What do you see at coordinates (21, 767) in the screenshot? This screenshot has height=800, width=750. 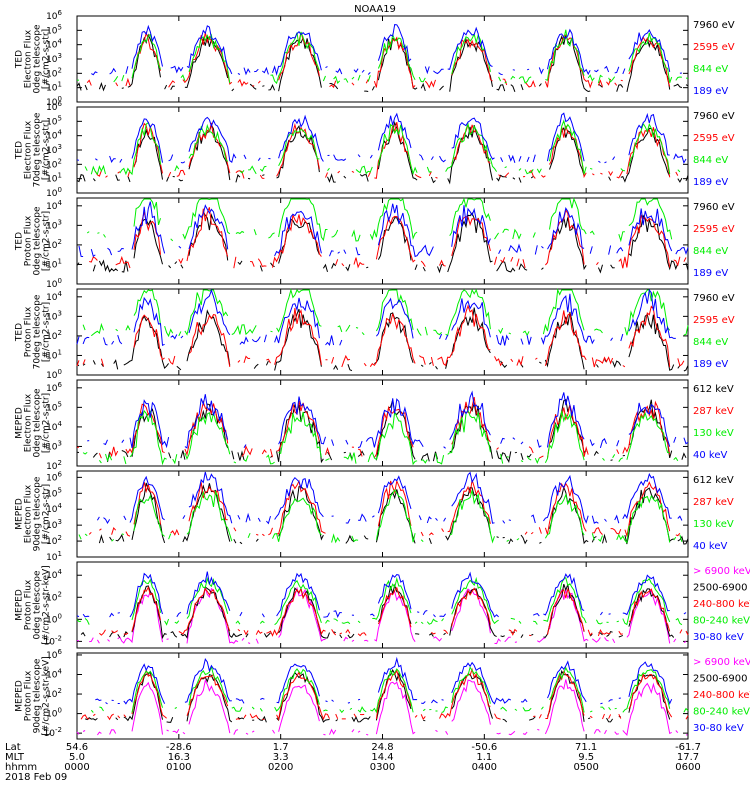 I see `footer-row-label: hhmm` at bounding box center [21, 767].